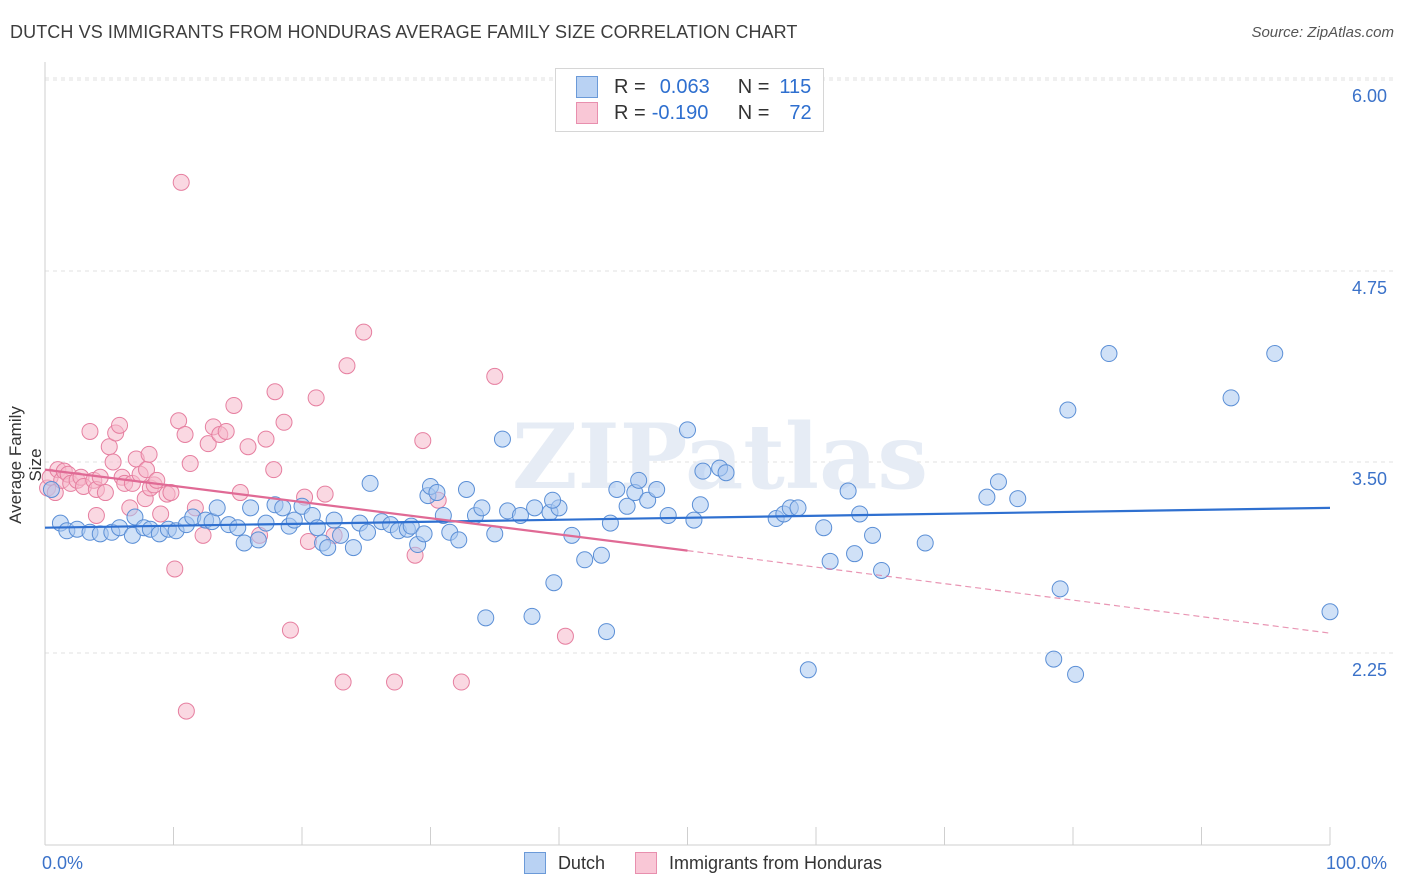  I want to click on bottom-legend-honduras: Immigrants from Honduras, so click(758, 863).